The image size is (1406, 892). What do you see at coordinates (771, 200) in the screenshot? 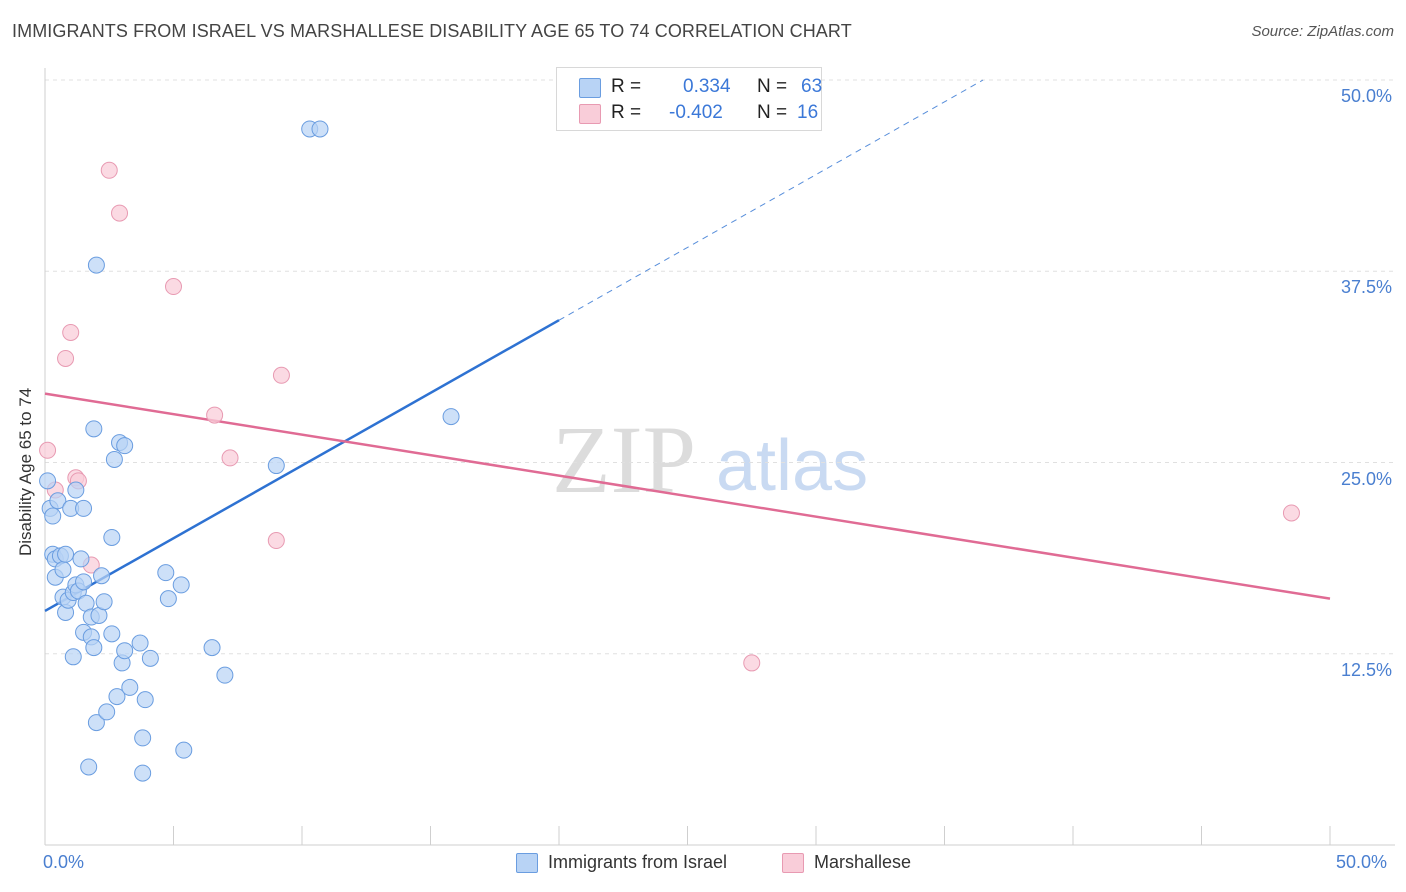
I see `israel-trend-extension` at bounding box center [771, 200].